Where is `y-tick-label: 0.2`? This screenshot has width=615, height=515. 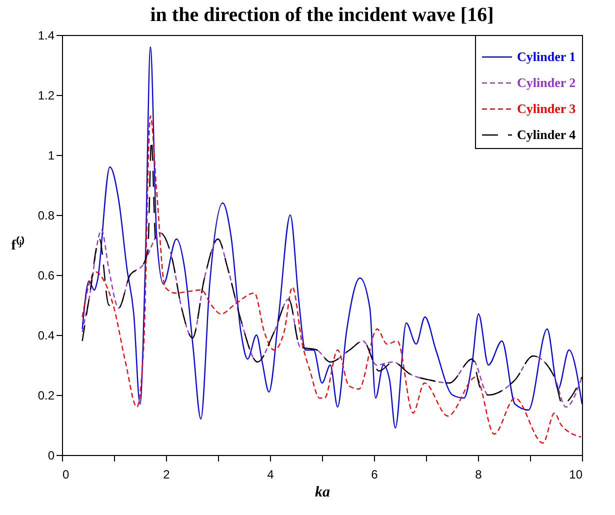 y-tick-label: 0.2 is located at coordinates (46, 395).